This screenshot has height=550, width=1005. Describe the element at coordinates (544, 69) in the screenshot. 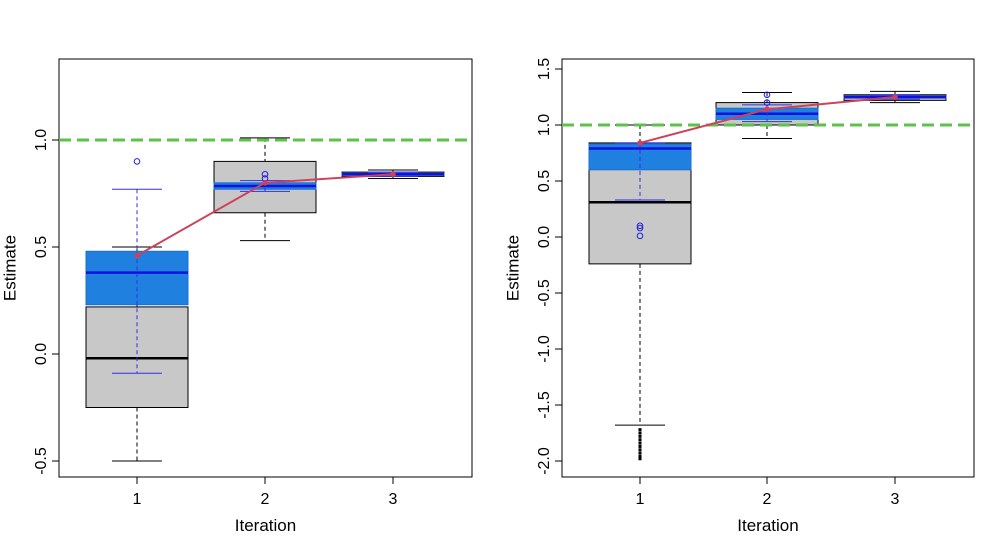

I see `y-tick-label: 1.5` at that location.